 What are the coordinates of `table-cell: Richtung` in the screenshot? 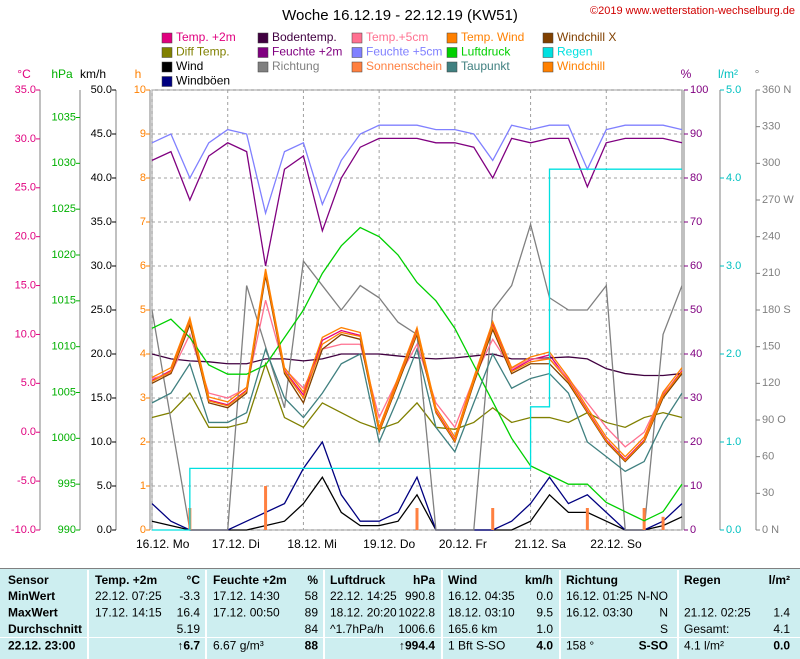 It's located at (592, 580).